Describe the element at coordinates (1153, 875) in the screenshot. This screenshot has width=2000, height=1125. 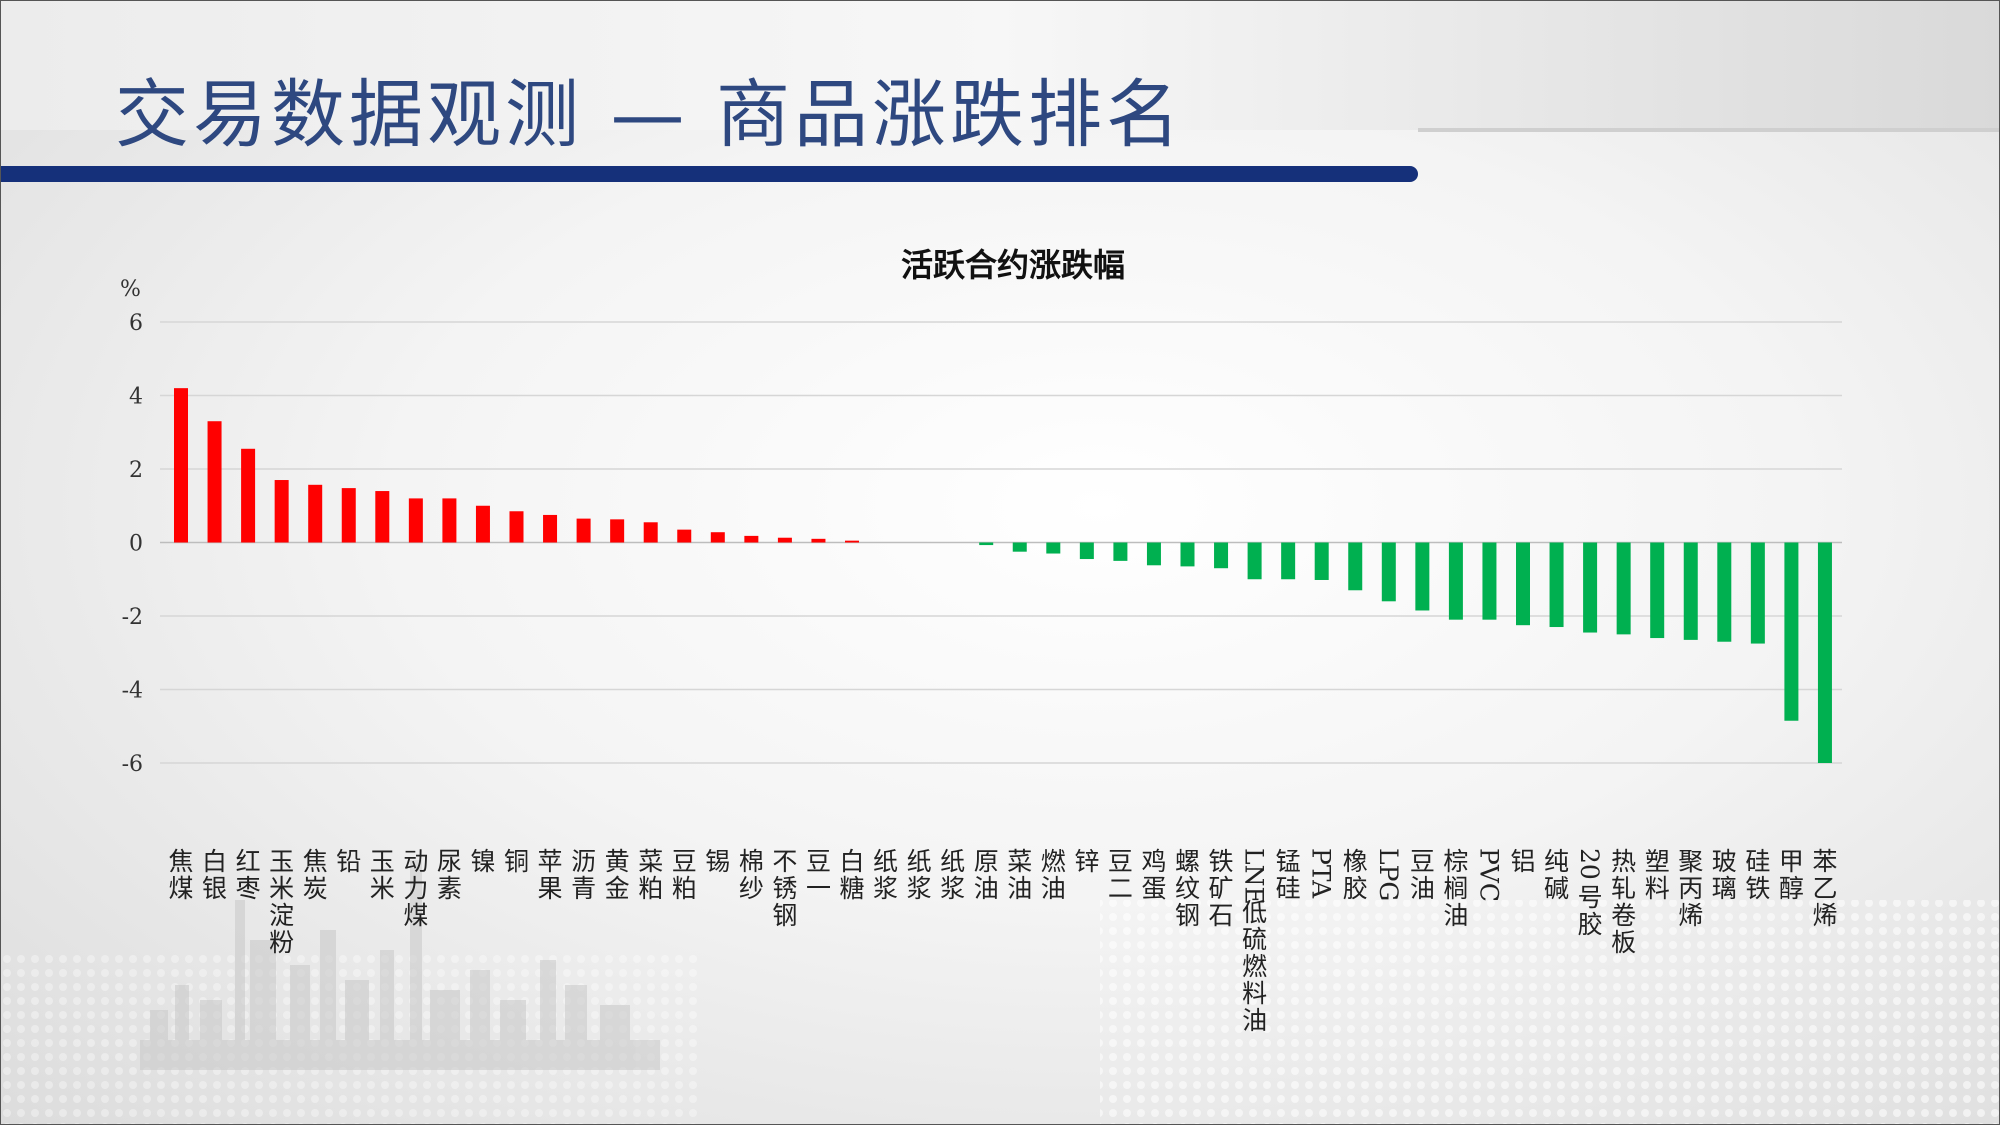
I see `x-tick-label: 鸡蛋` at that location.